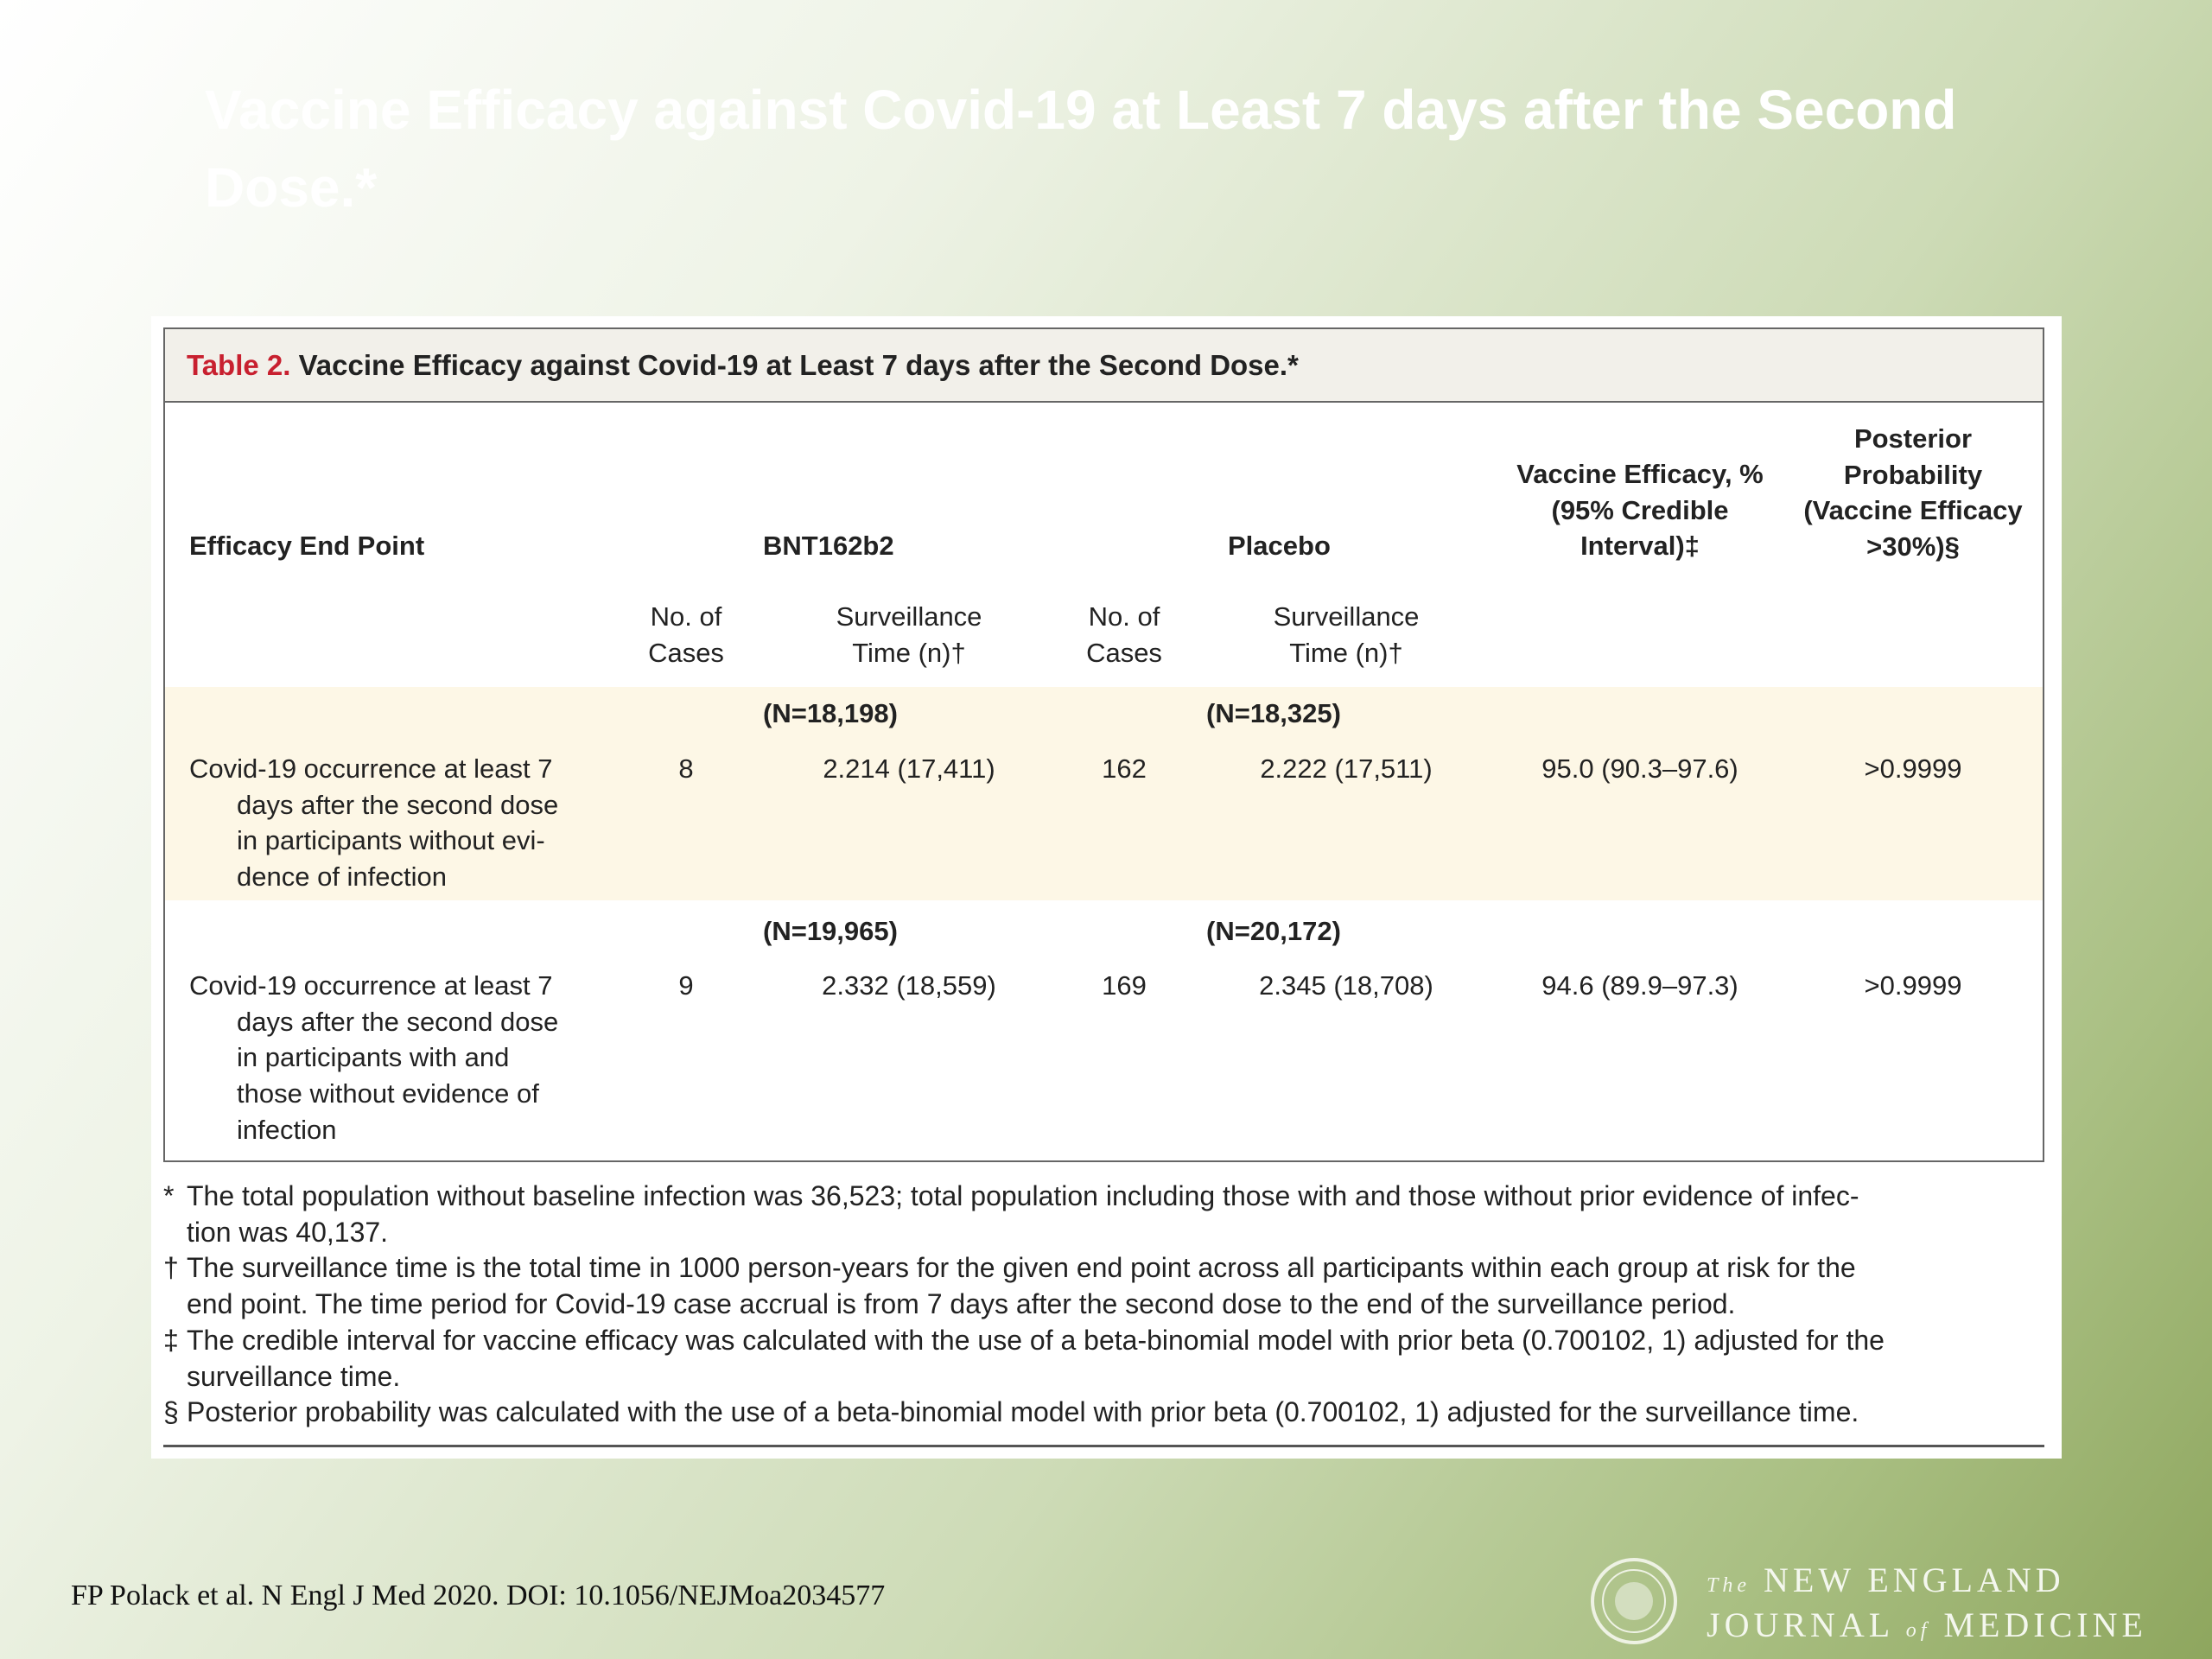 The width and height of the screenshot is (2212, 1659). What do you see at coordinates (171, 1268) in the screenshot?
I see `footnote-mark: †` at bounding box center [171, 1268].